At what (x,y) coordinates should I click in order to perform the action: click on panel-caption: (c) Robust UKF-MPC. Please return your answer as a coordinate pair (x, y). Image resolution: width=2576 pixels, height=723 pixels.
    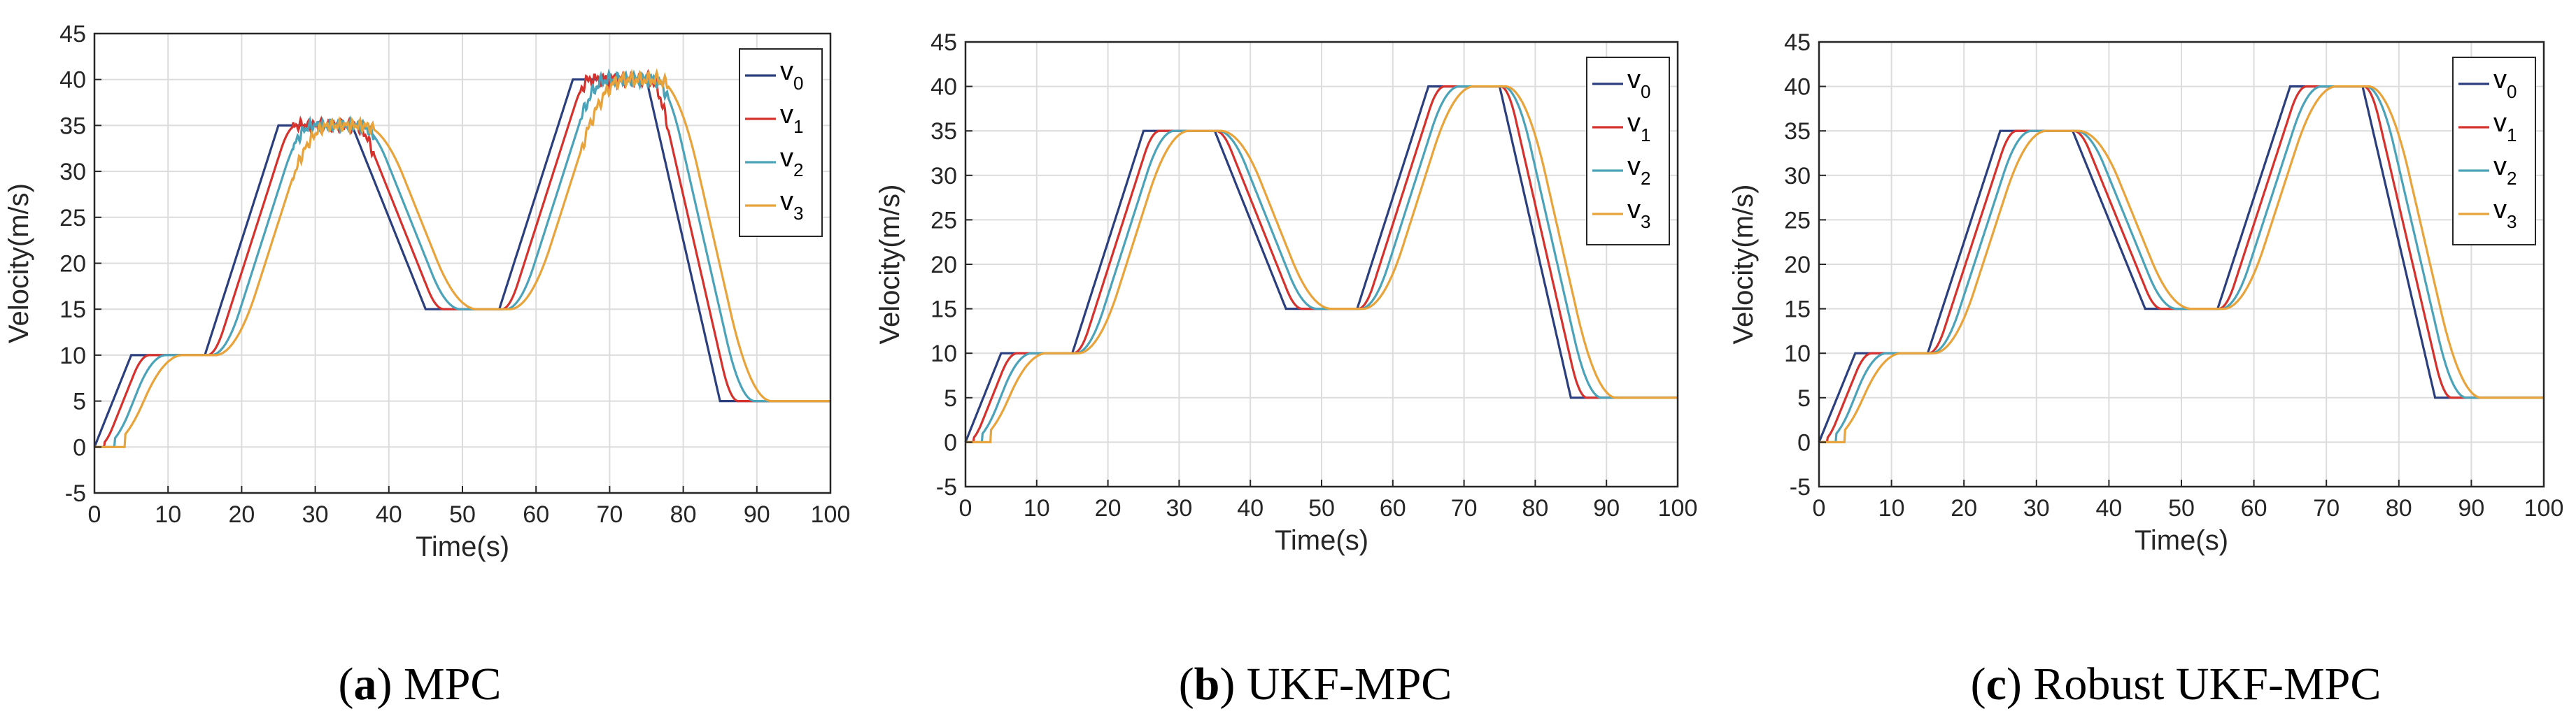
    Looking at the image, I should click on (2176, 684).